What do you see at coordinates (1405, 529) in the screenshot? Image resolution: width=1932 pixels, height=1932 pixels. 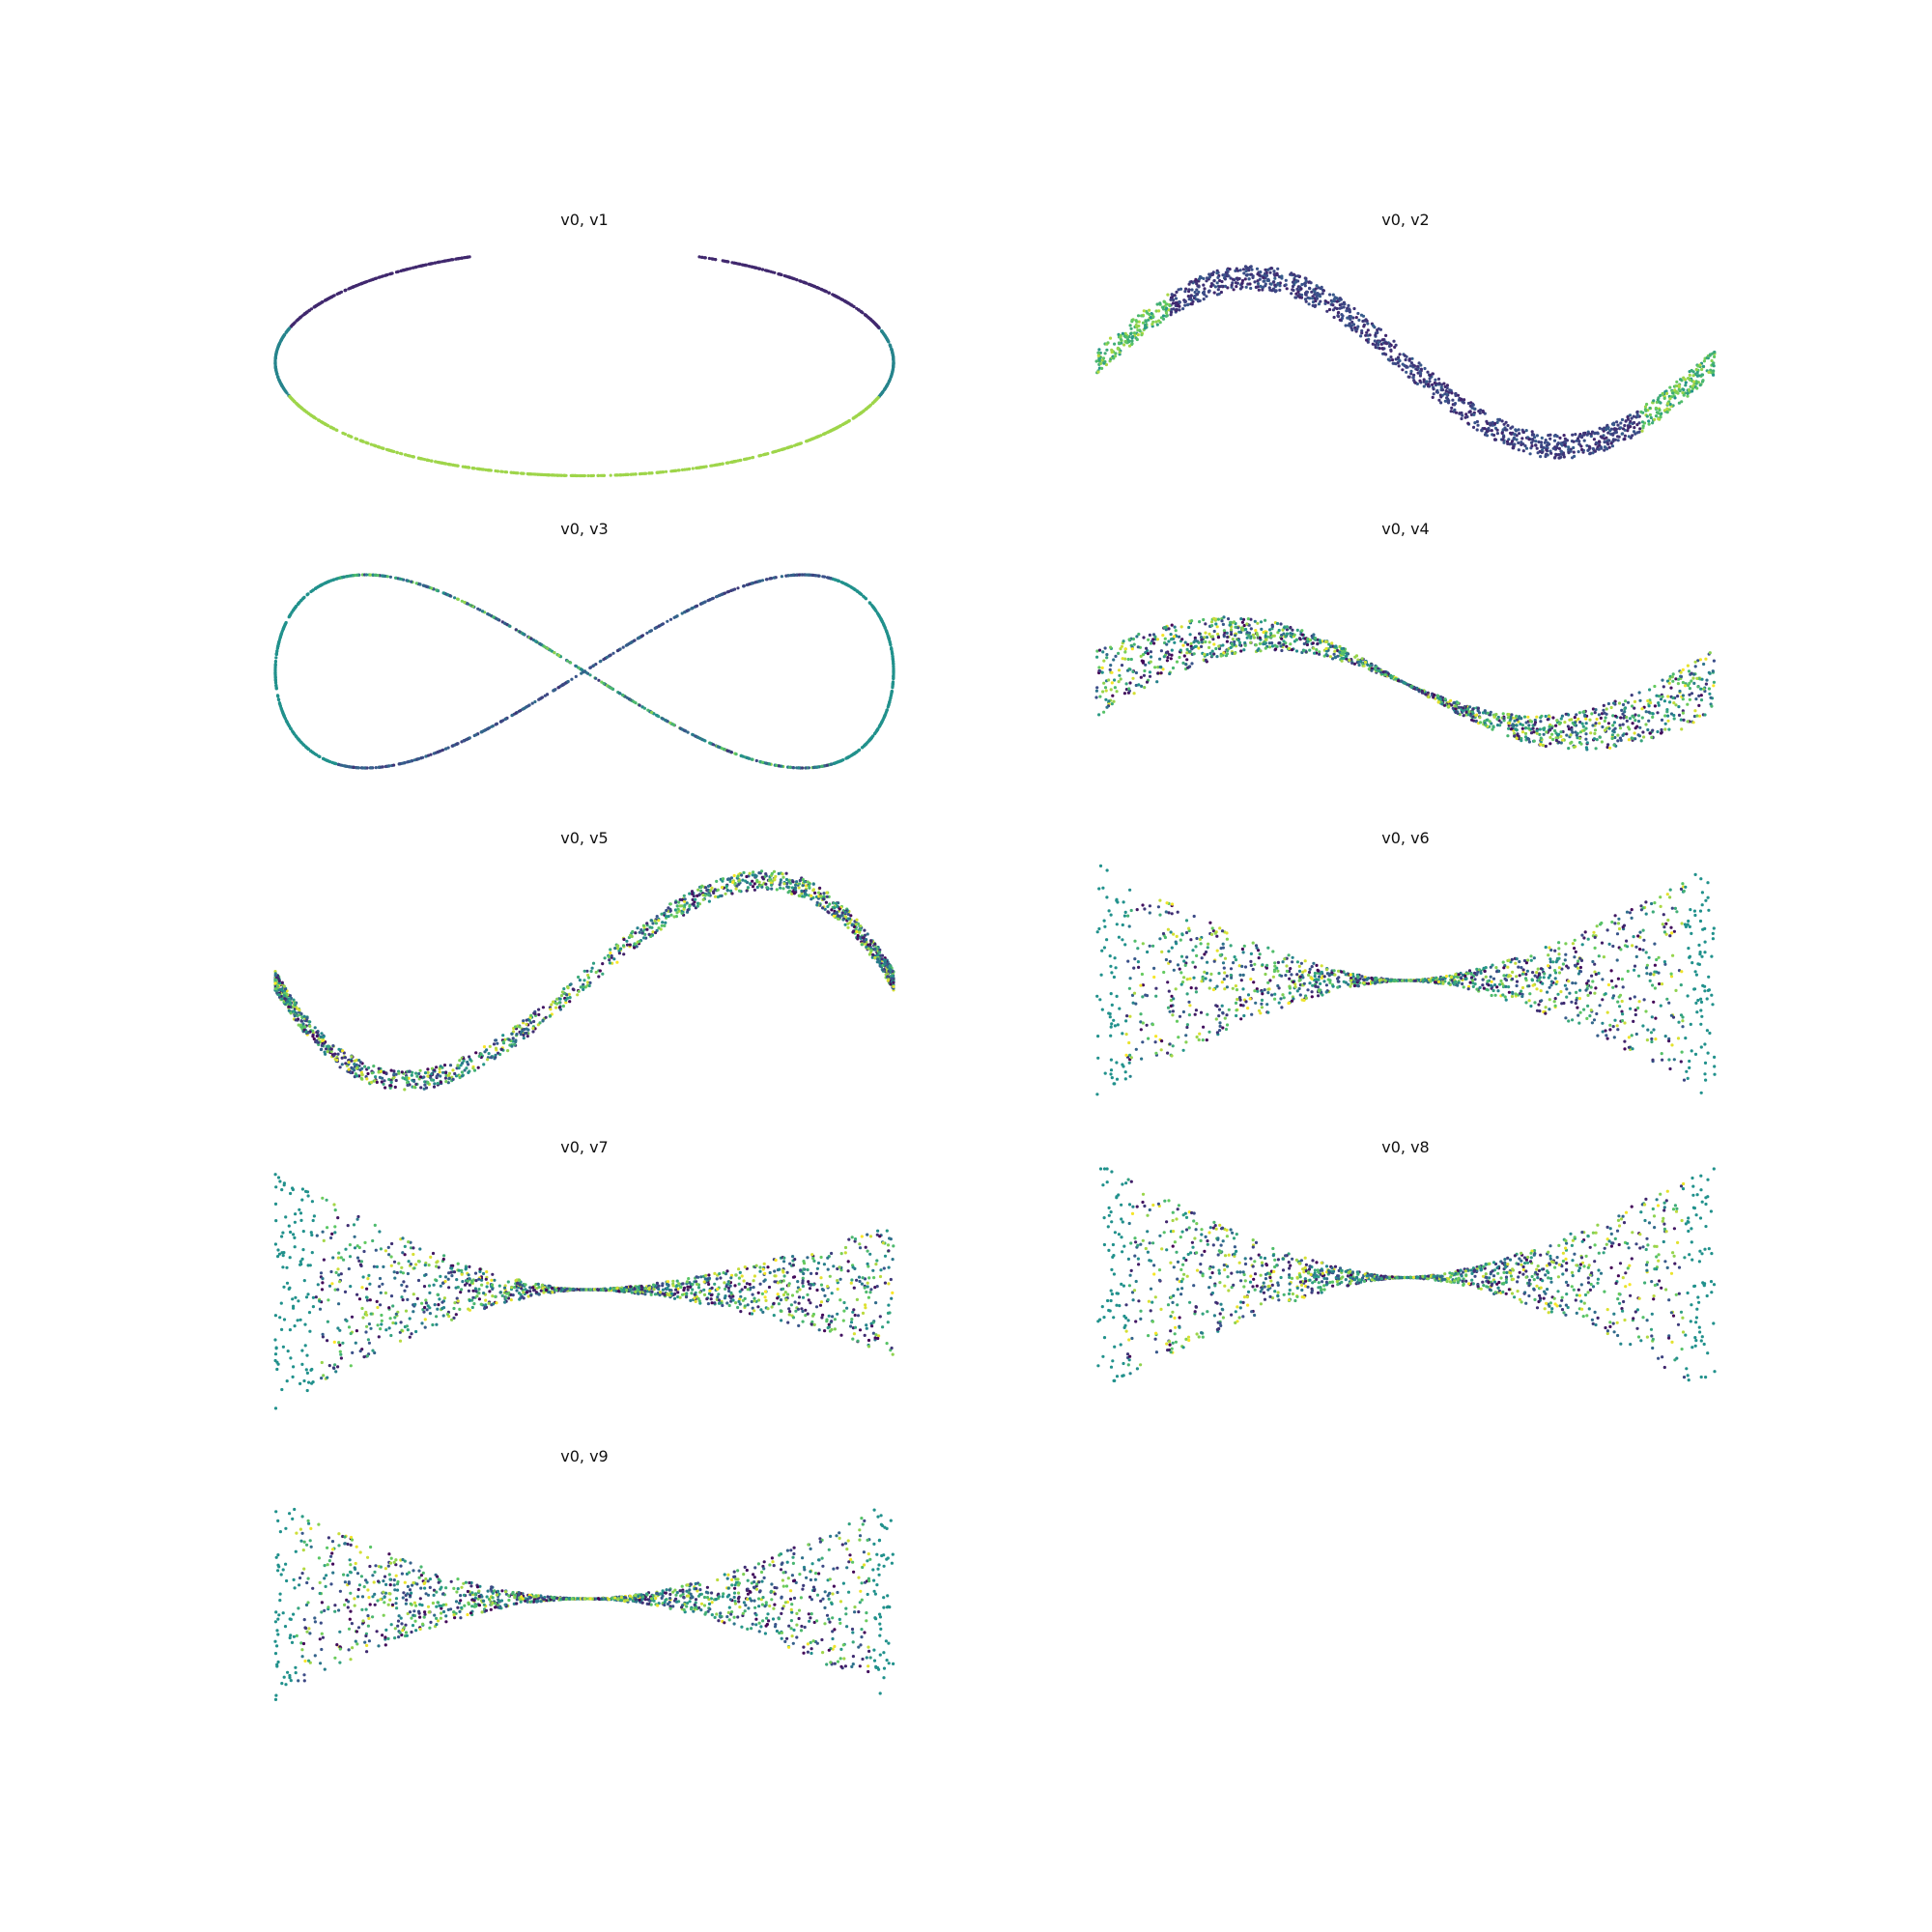 I see `panel-title-v0-v4: v0, v4` at bounding box center [1405, 529].